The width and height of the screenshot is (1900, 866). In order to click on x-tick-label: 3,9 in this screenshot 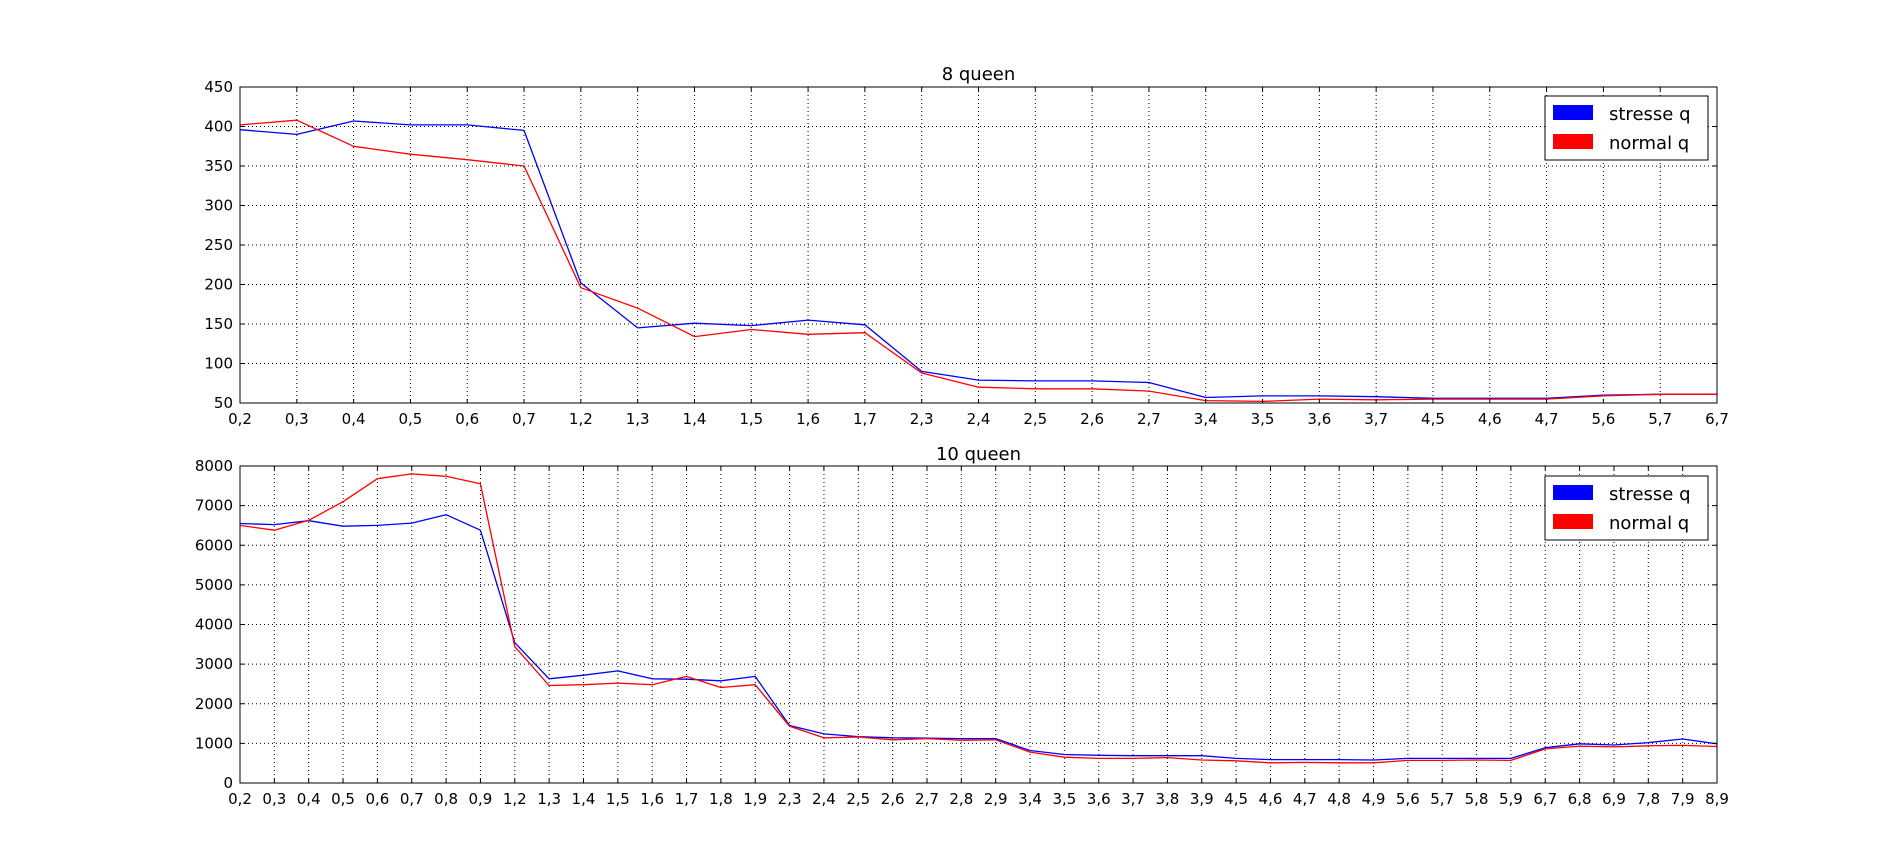, I will do `click(1202, 799)`.